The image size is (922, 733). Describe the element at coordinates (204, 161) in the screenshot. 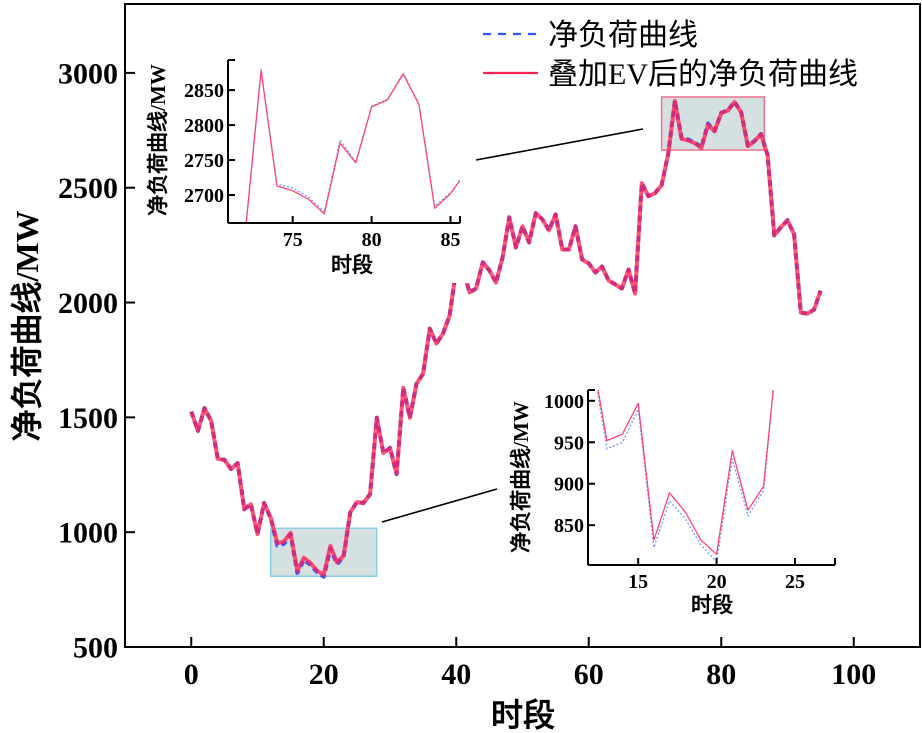

I see `y-tick-label: 2750` at that location.